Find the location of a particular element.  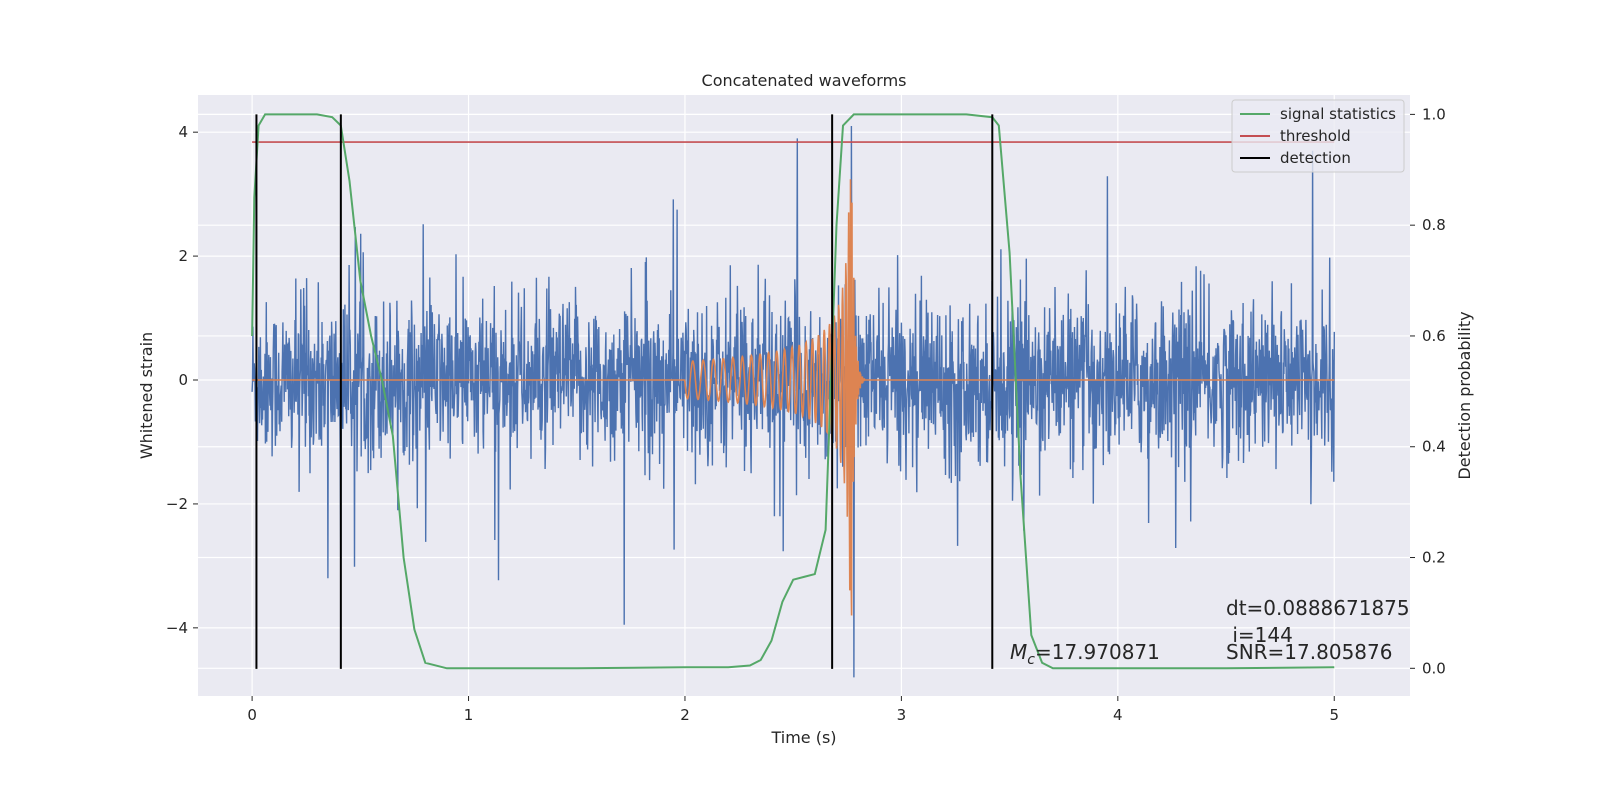

y2-tick-label: 1.0 is located at coordinates (1434, 114).